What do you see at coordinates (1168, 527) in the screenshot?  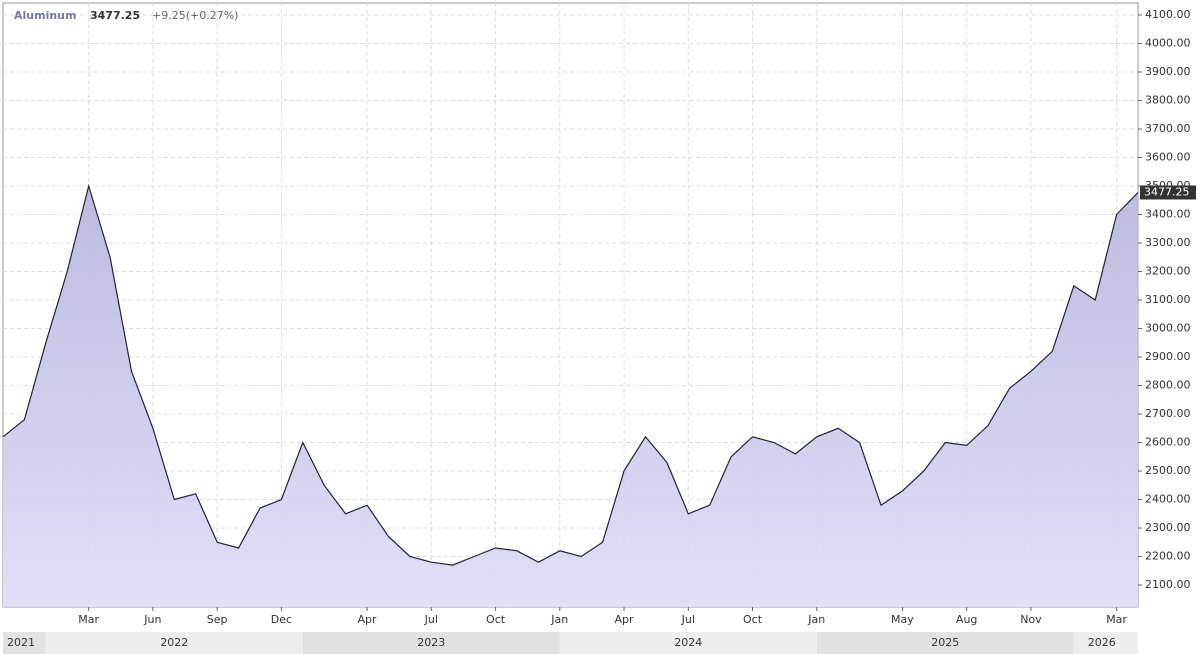 I see `y-tick-label: 2300.00` at bounding box center [1168, 527].